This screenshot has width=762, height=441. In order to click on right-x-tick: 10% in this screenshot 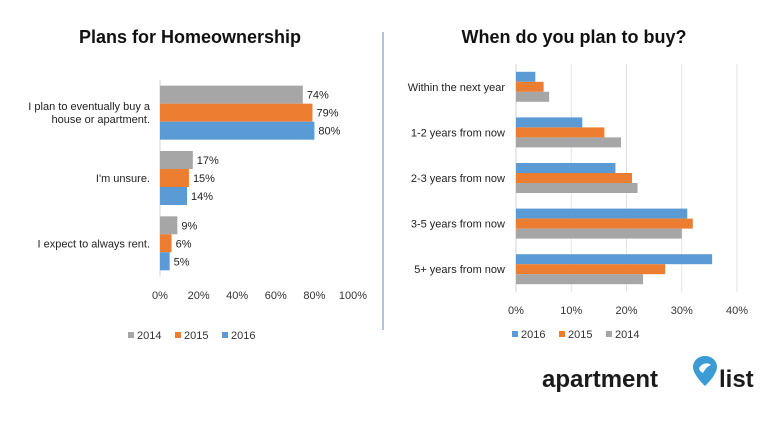, I will do `click(571, 311)`.